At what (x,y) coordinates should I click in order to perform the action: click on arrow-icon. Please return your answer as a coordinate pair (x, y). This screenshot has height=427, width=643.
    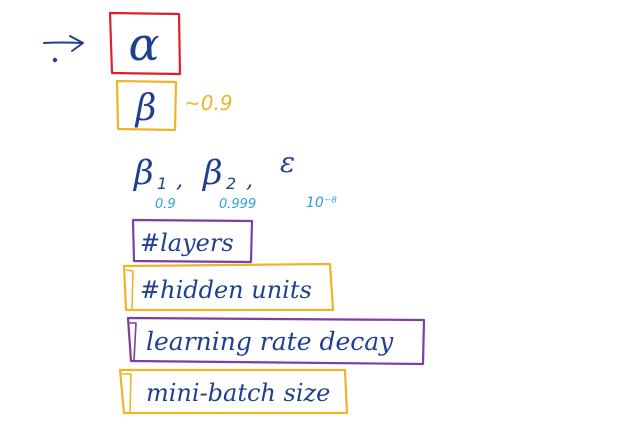
    Looking at the image, I should click on (63, 49).